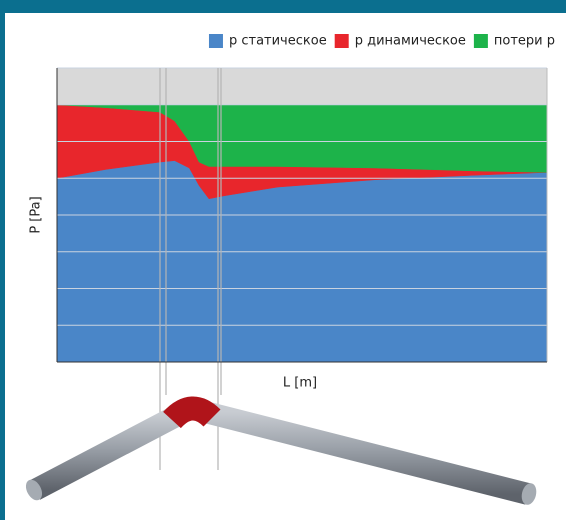 This screenshot has height=524, width=566. I want to click on y-axis-label: P [Pa], so click(36, 214).